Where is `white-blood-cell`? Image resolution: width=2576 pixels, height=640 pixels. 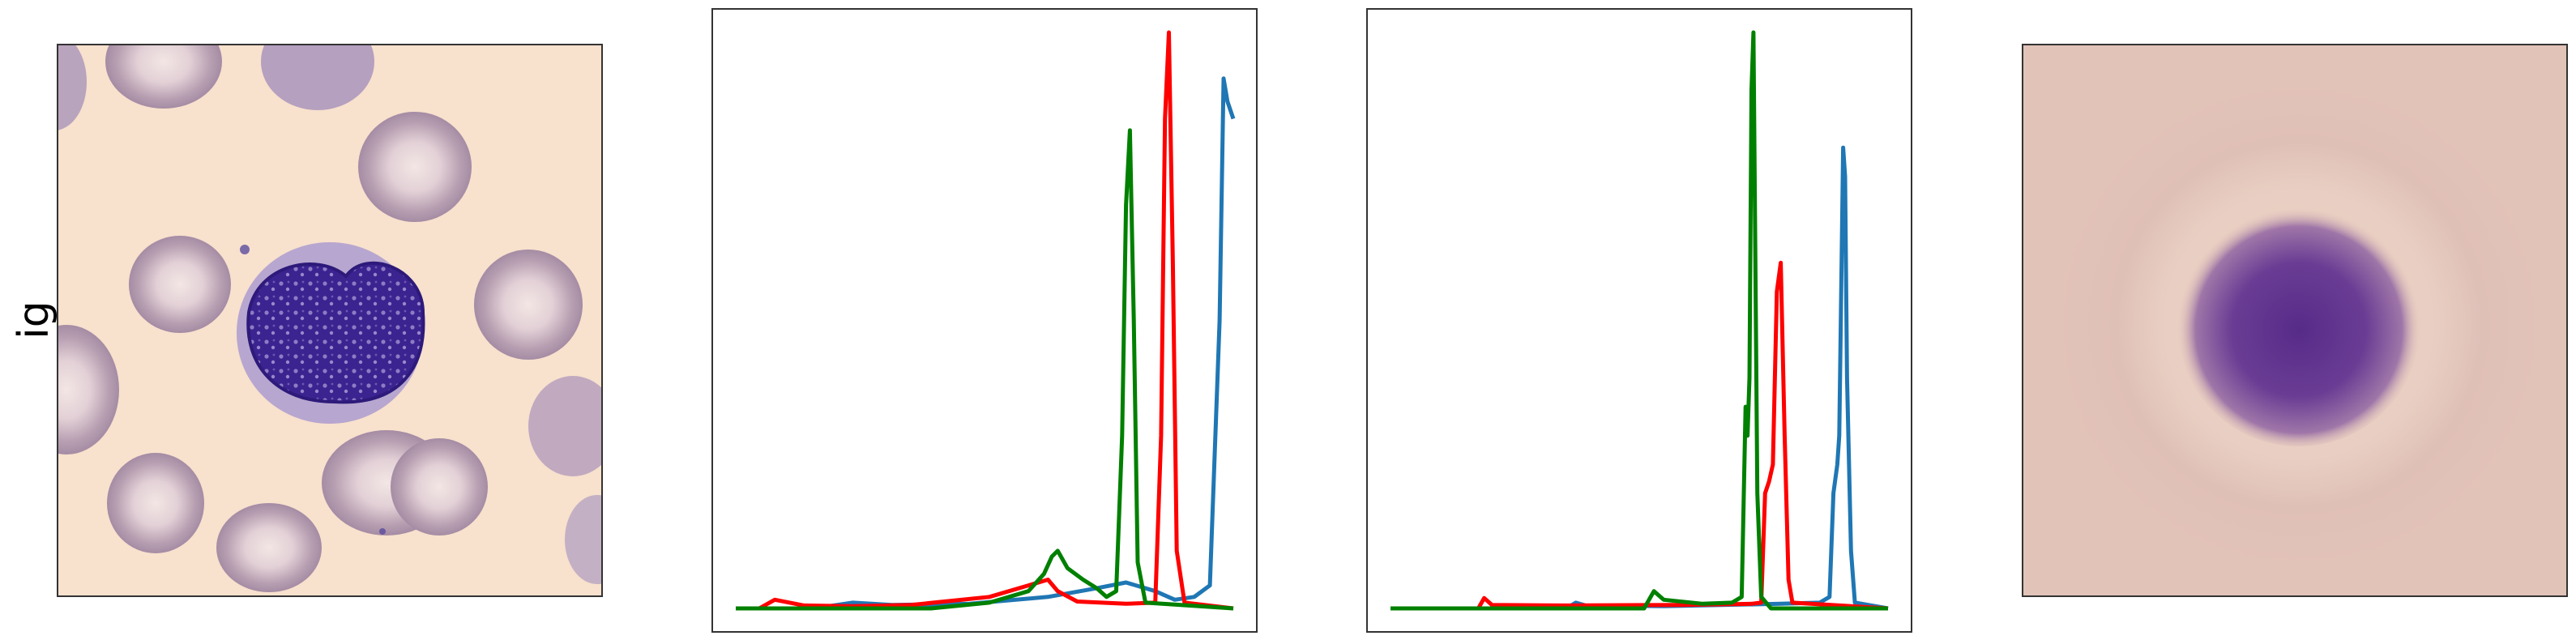 white-blood-cell is located at coordinates (331, 333).